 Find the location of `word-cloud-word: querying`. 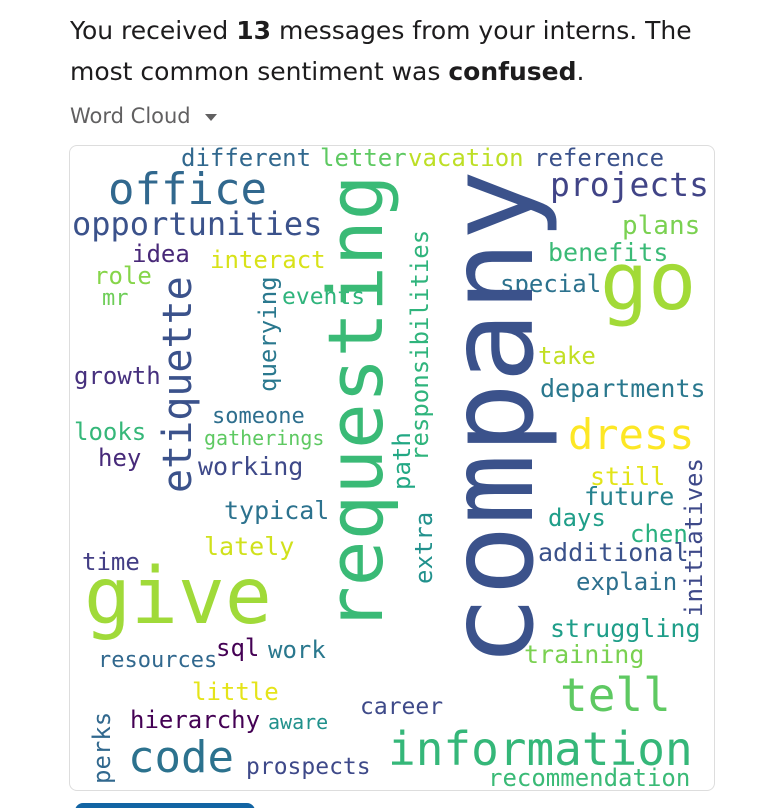

word-cloud-word: querying is located at coordinates (268, 334).